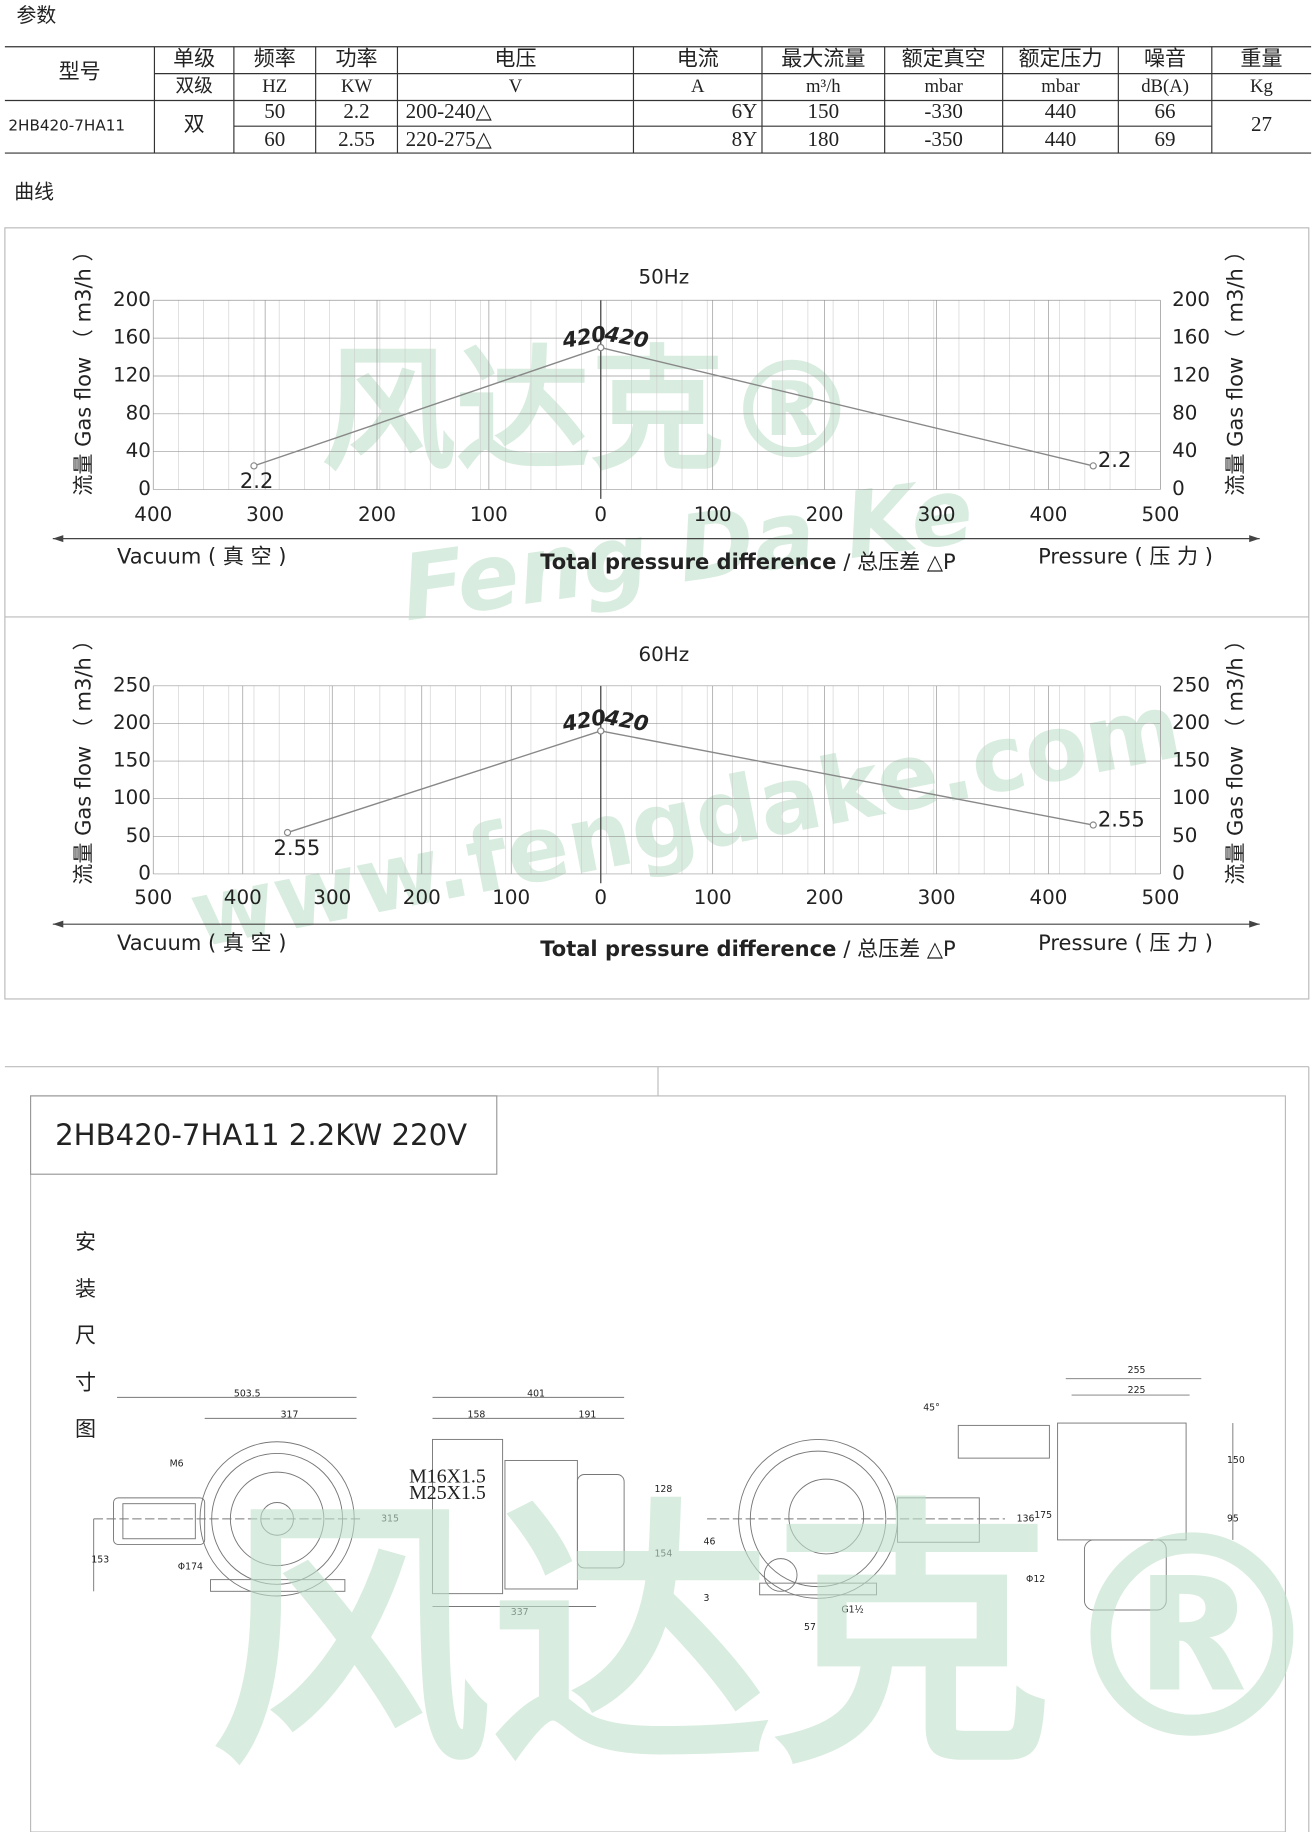 Image resolution: width=1316 pixels, height=1832 pixels. What do you see at coordinates (1184, 835) in the screenshot?
I see `y-tick-label: 50` at bounding box center [1184, 835].